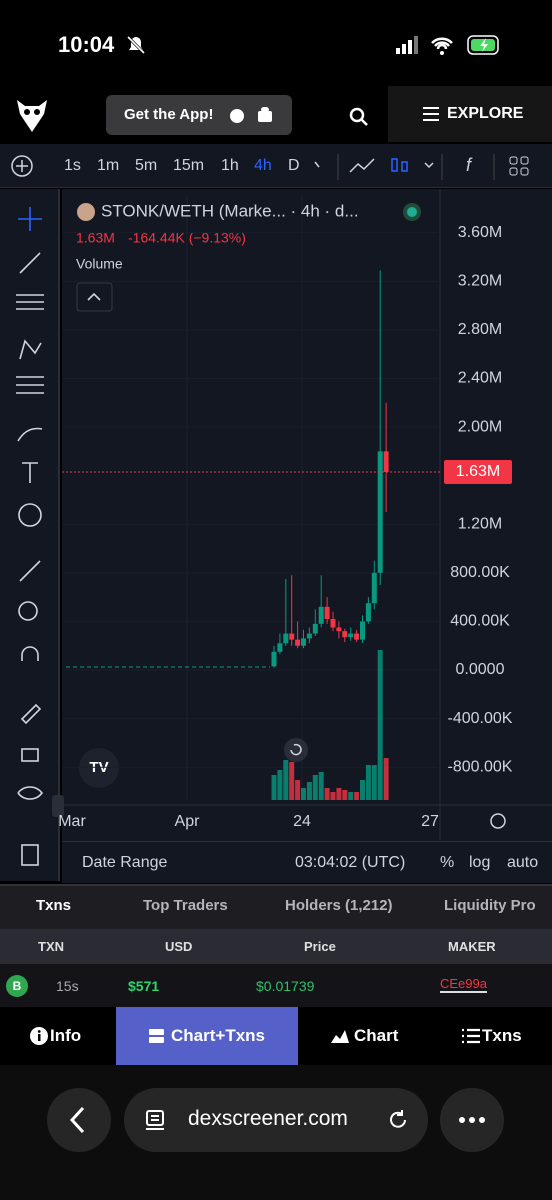 Image resolution: width=552 pixels, height=1200 pixels. I want to click on toggle-tools, so click(58, 806).